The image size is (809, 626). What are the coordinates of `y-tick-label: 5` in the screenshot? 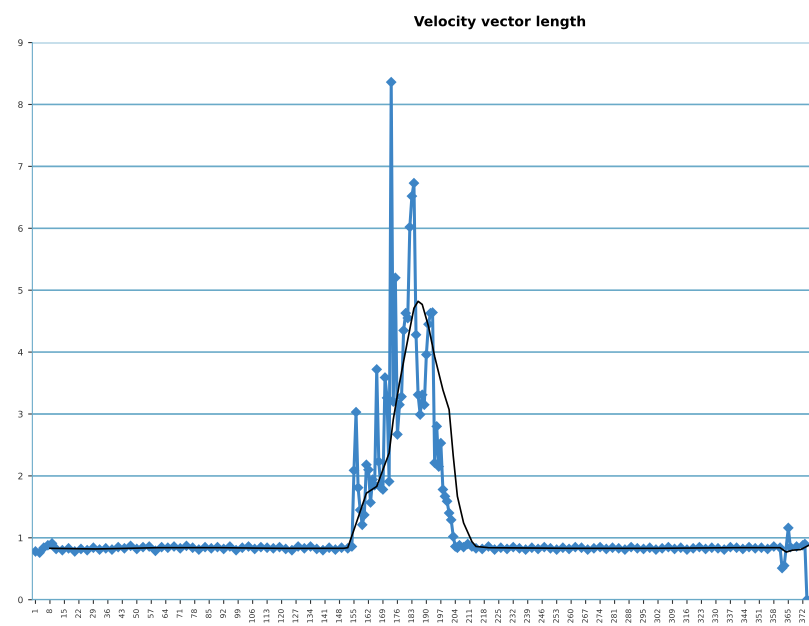 It's located at (20, 290).